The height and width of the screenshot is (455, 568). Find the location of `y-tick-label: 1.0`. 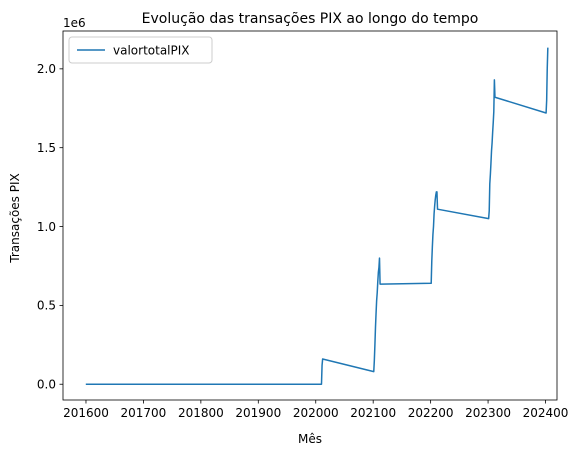

y-tick-label: 1.0 is located at coordinates (46, 227).